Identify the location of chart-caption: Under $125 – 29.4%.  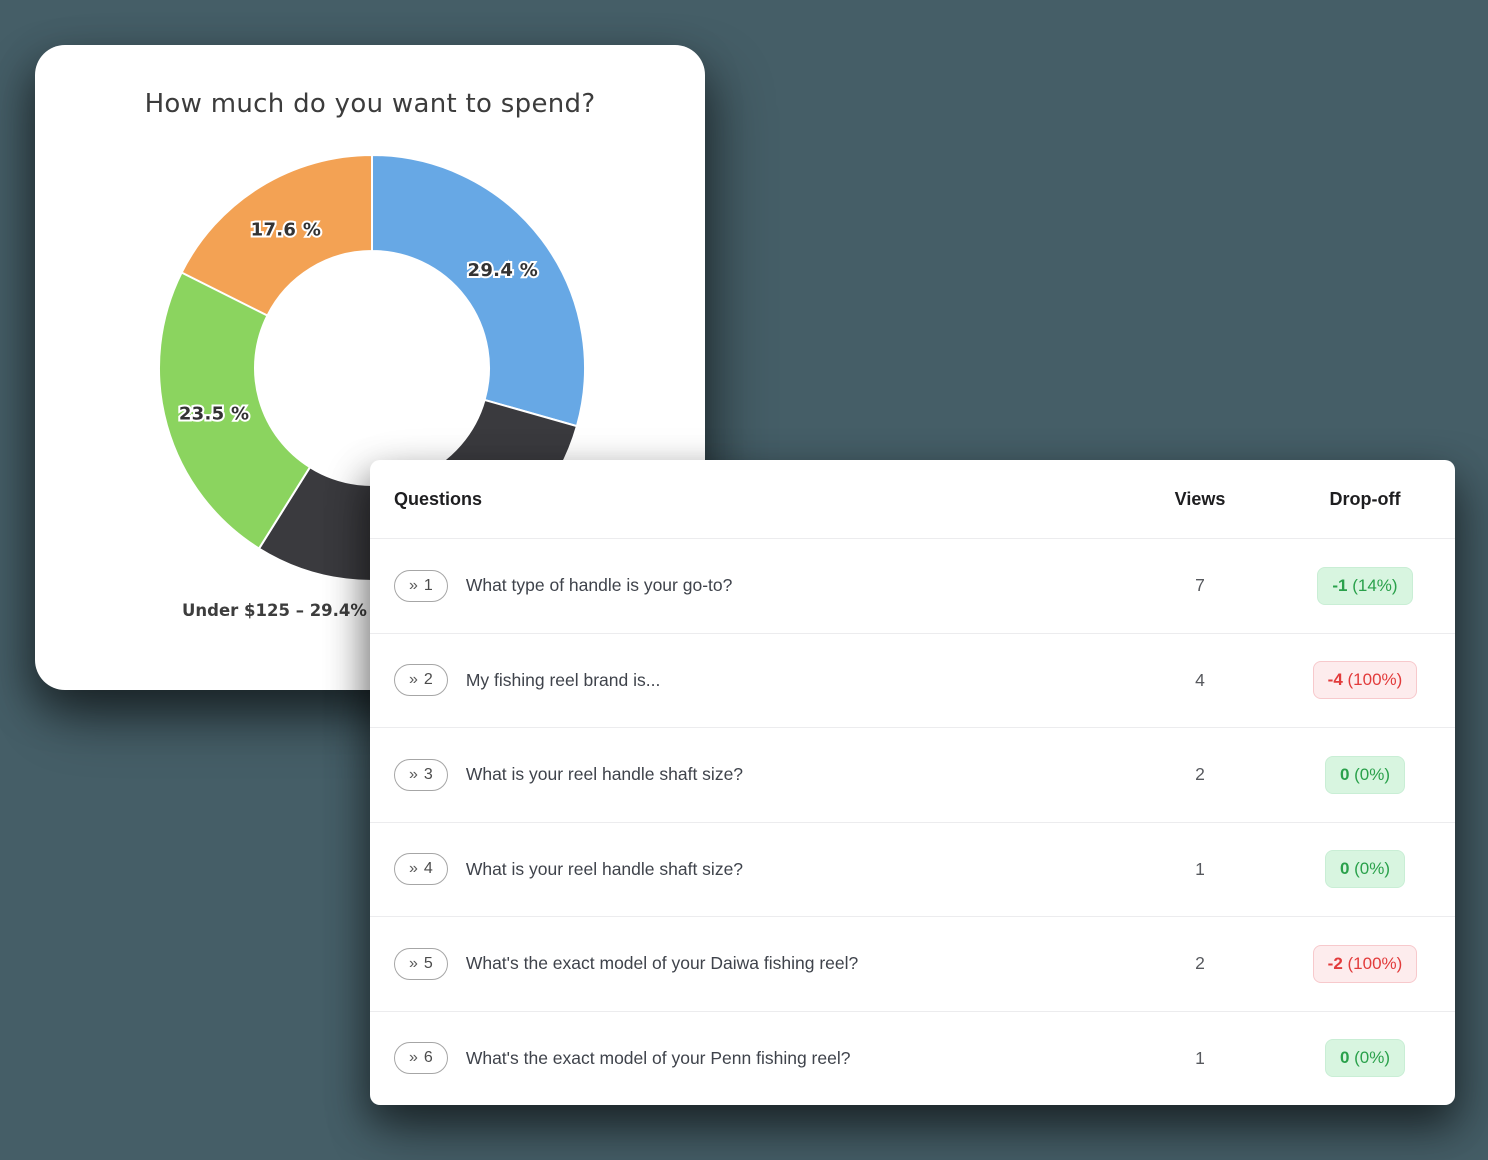
(274, 610).